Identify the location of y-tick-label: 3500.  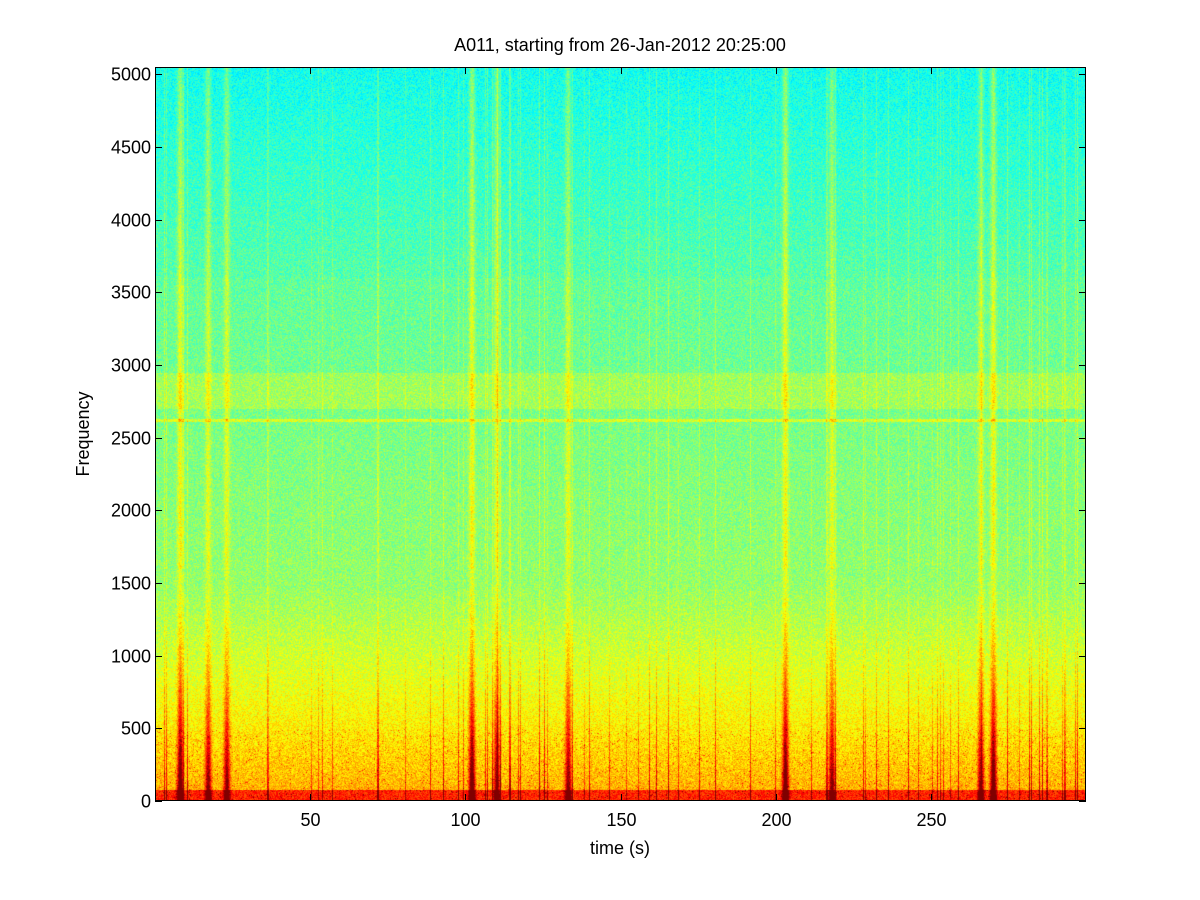
(131, 293).